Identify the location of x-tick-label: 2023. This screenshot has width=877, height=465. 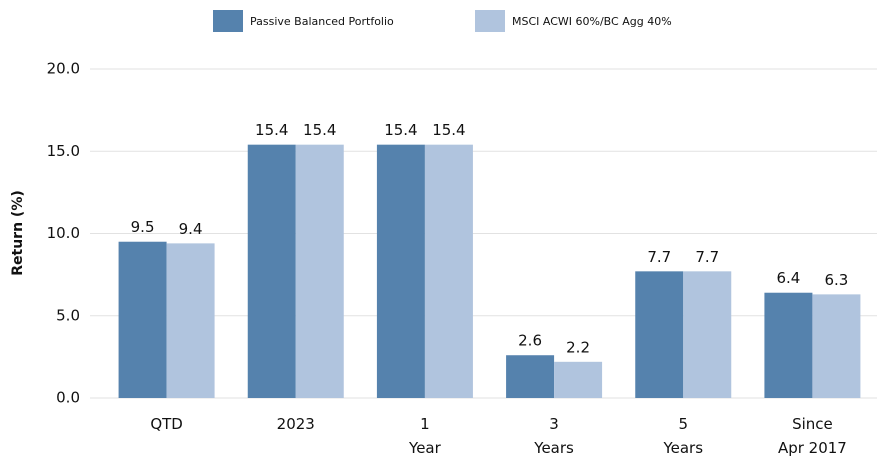
(296, 424).